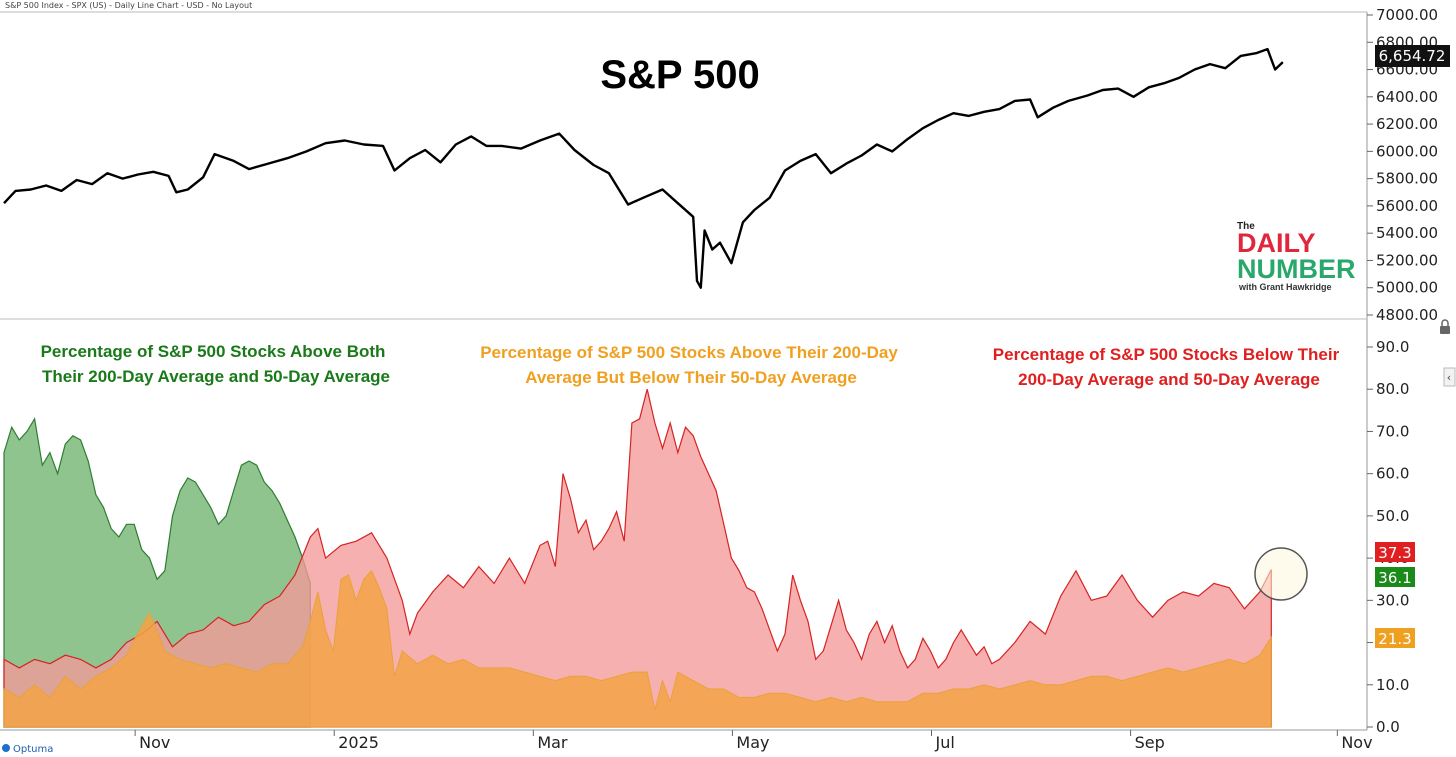  Describe the element at coordinates (6, 748) in the screenshot. I see `optuma-logo-icon` at that location.